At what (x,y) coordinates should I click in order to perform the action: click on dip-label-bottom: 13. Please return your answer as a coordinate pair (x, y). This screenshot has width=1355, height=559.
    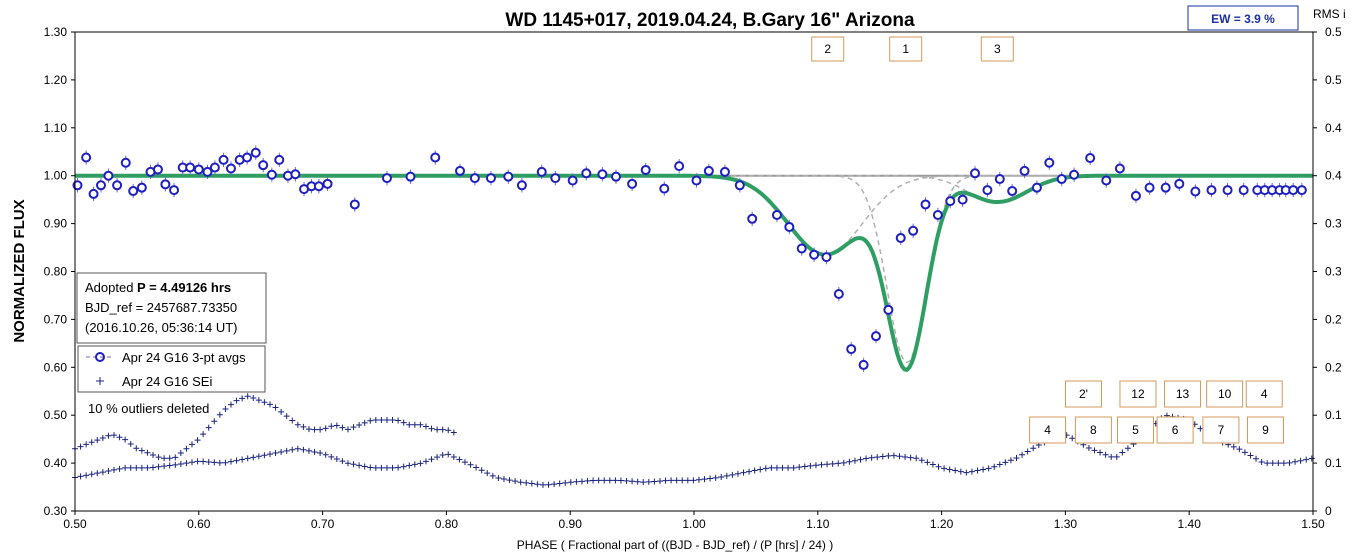
    Looking at the image, I should click on (1183, 394).